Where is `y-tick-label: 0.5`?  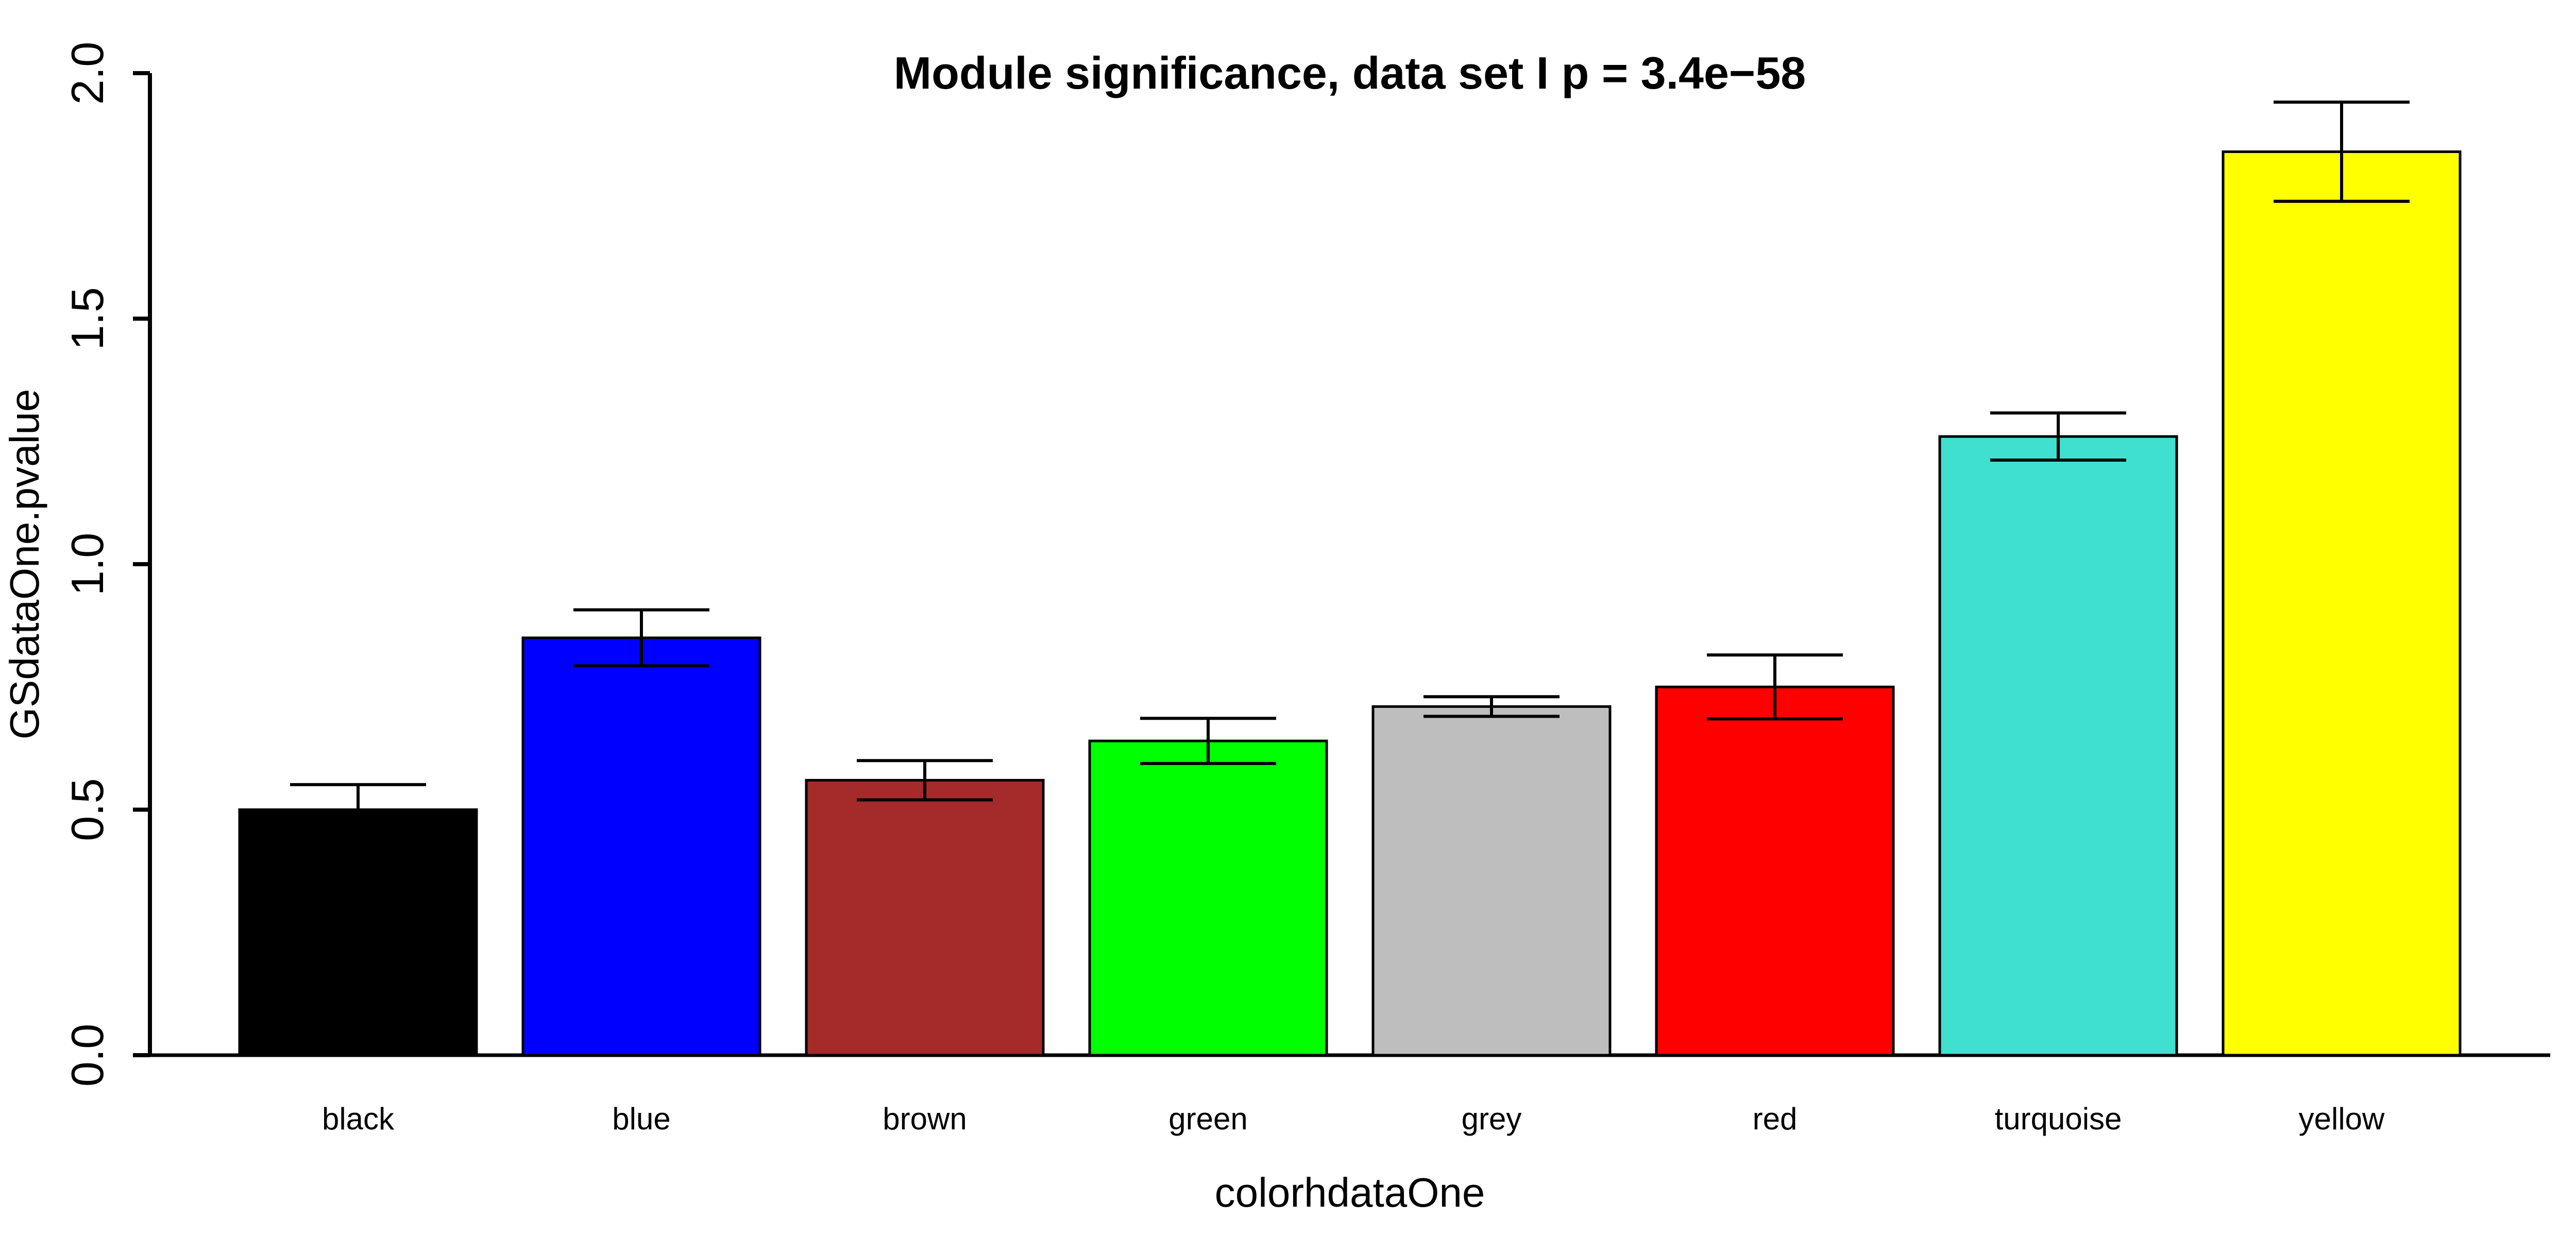 y-tick-label: 0.5 is located at coordinates (87, 810).